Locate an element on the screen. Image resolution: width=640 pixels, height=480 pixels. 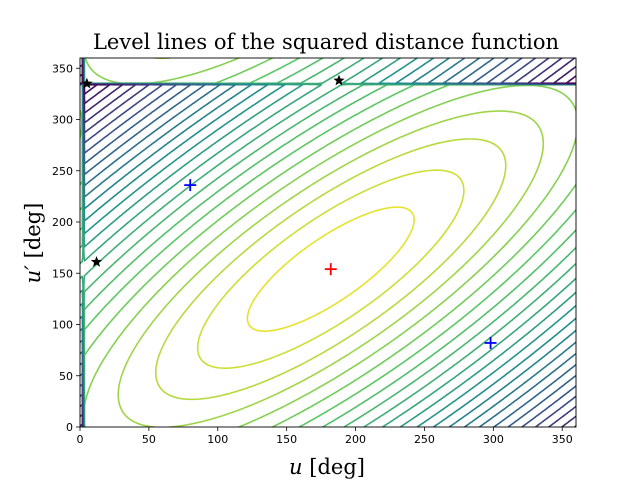
x-axis-label: u [deg] is located at coordinates (327, 467).